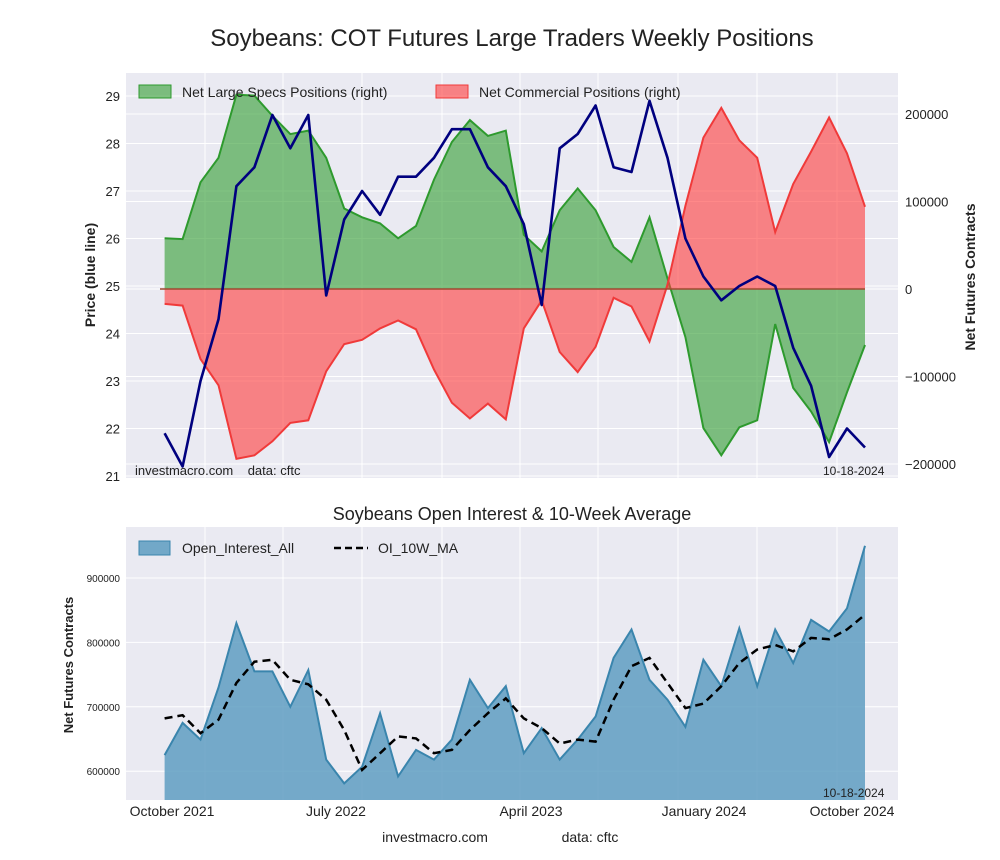 The height and width of the screenshot is (860, 1000). I want to click on x-tick-label: January 2024, so click(704, 811).